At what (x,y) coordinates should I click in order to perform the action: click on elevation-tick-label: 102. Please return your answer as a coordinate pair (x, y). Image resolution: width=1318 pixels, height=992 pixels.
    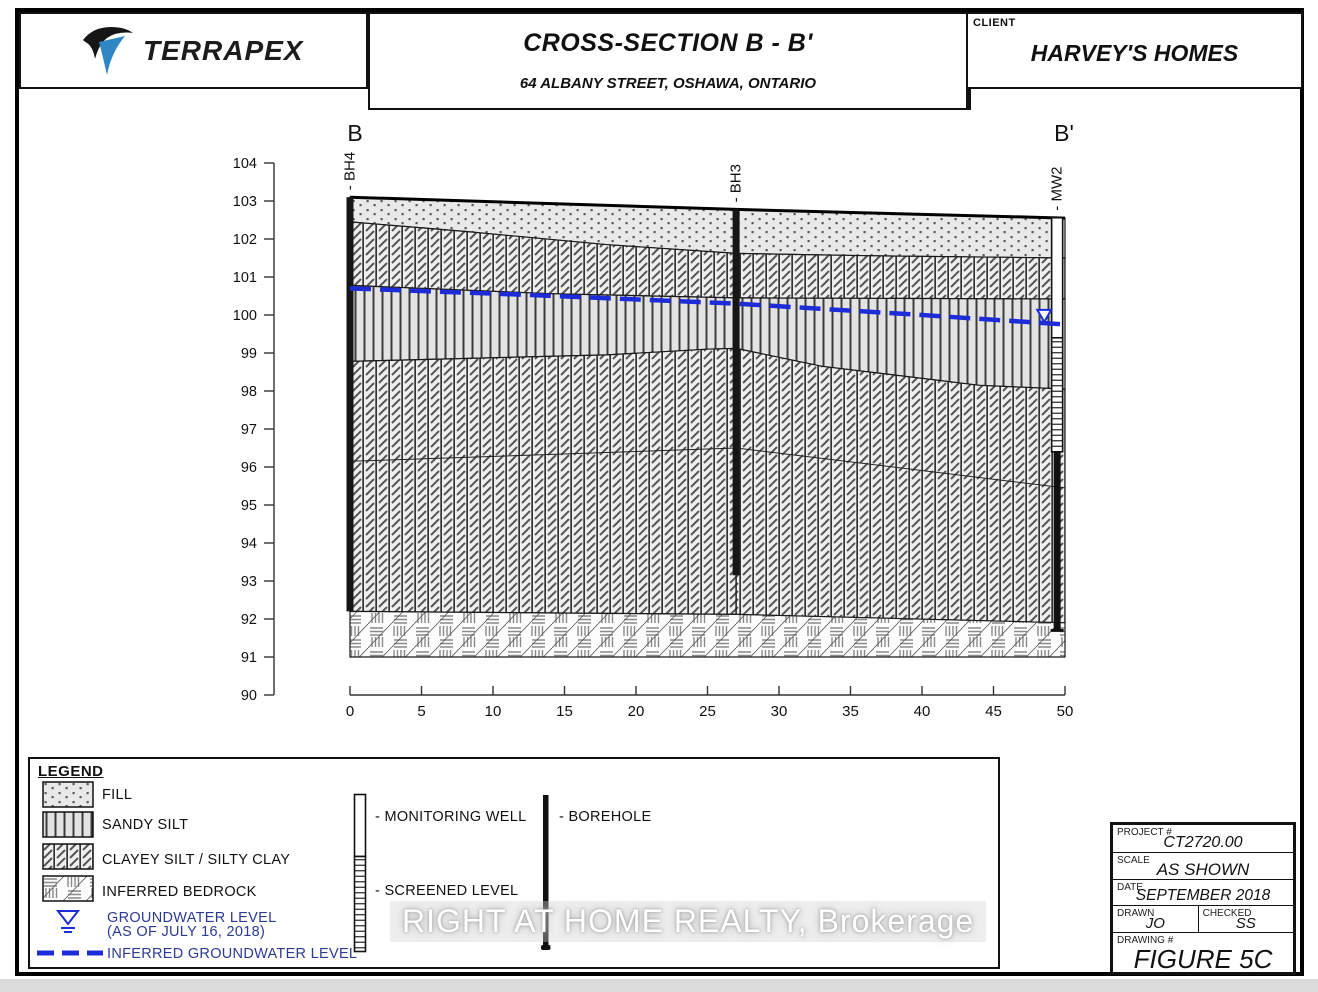
    Looking at the image, I should click on (245, 240).